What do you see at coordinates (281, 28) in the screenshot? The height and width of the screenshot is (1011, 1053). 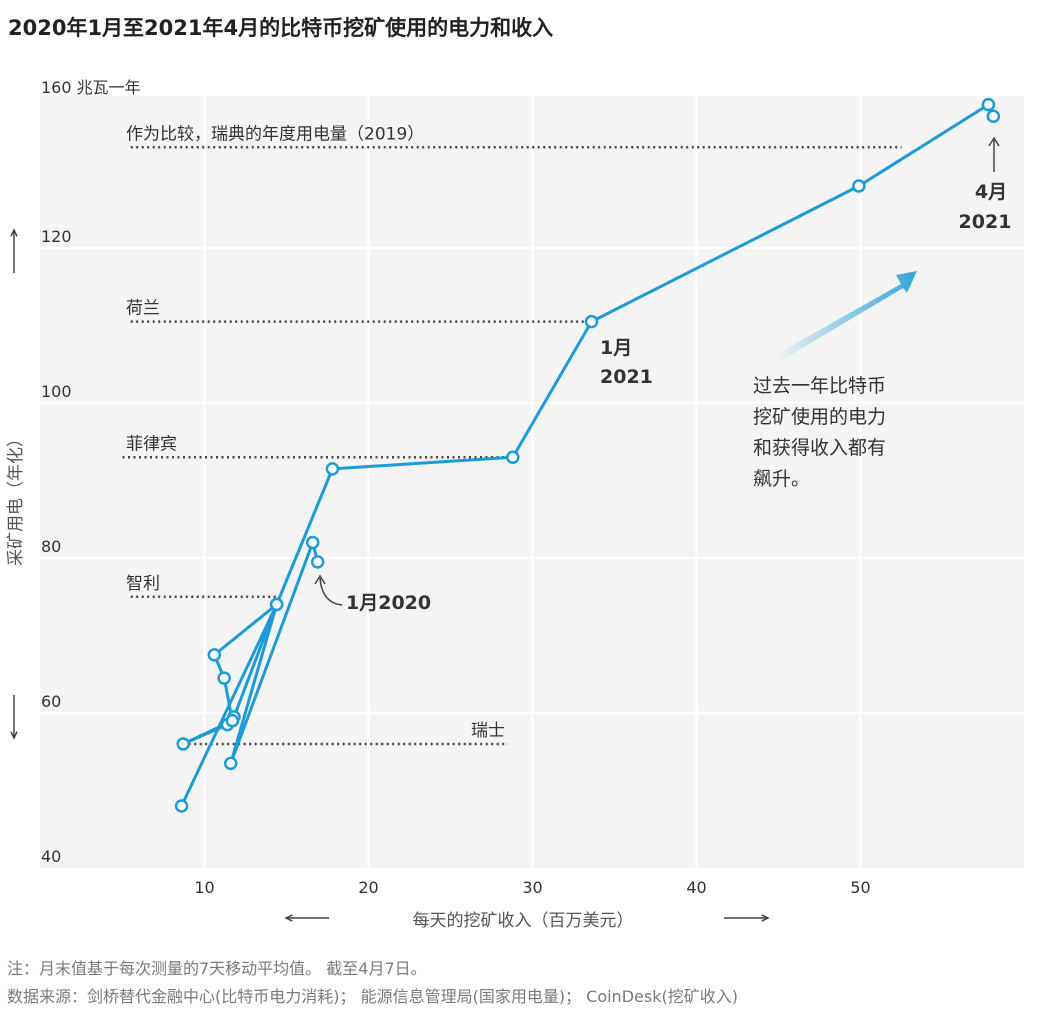 I see `chart-title: 2020年1月至2021年4月的比特币挖矿使用的电力和收入` at bounding box center [281, 28].